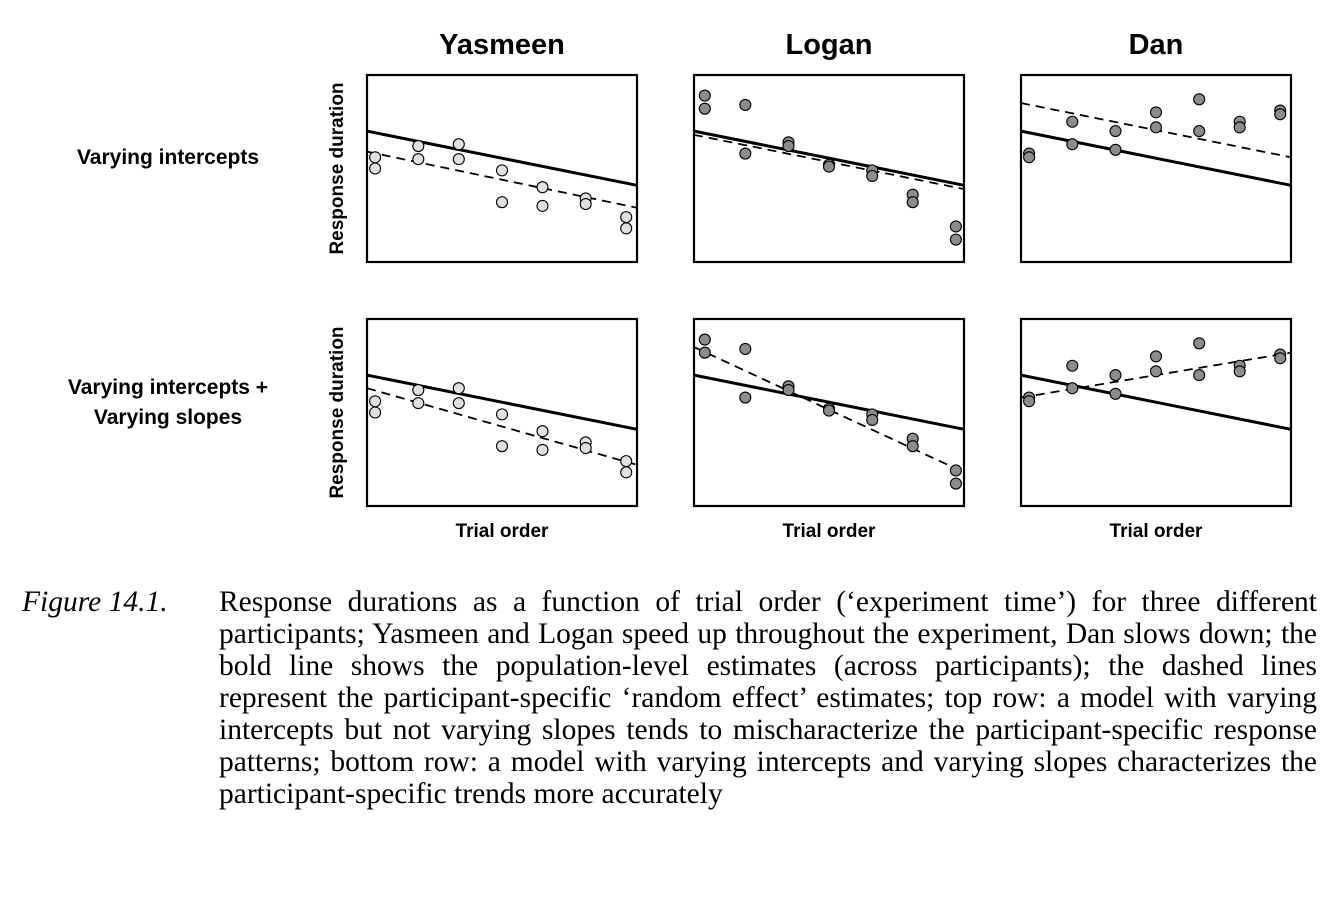  I want to click on column-title-logan: Logan, so click(829, 45).